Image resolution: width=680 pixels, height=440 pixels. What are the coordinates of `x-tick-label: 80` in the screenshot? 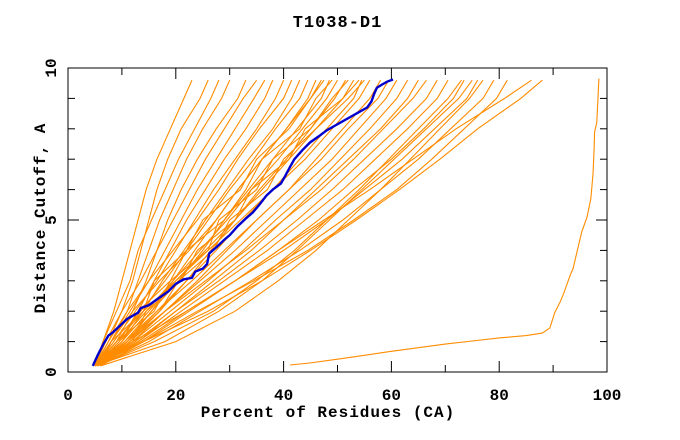 It's located at (499, 396).